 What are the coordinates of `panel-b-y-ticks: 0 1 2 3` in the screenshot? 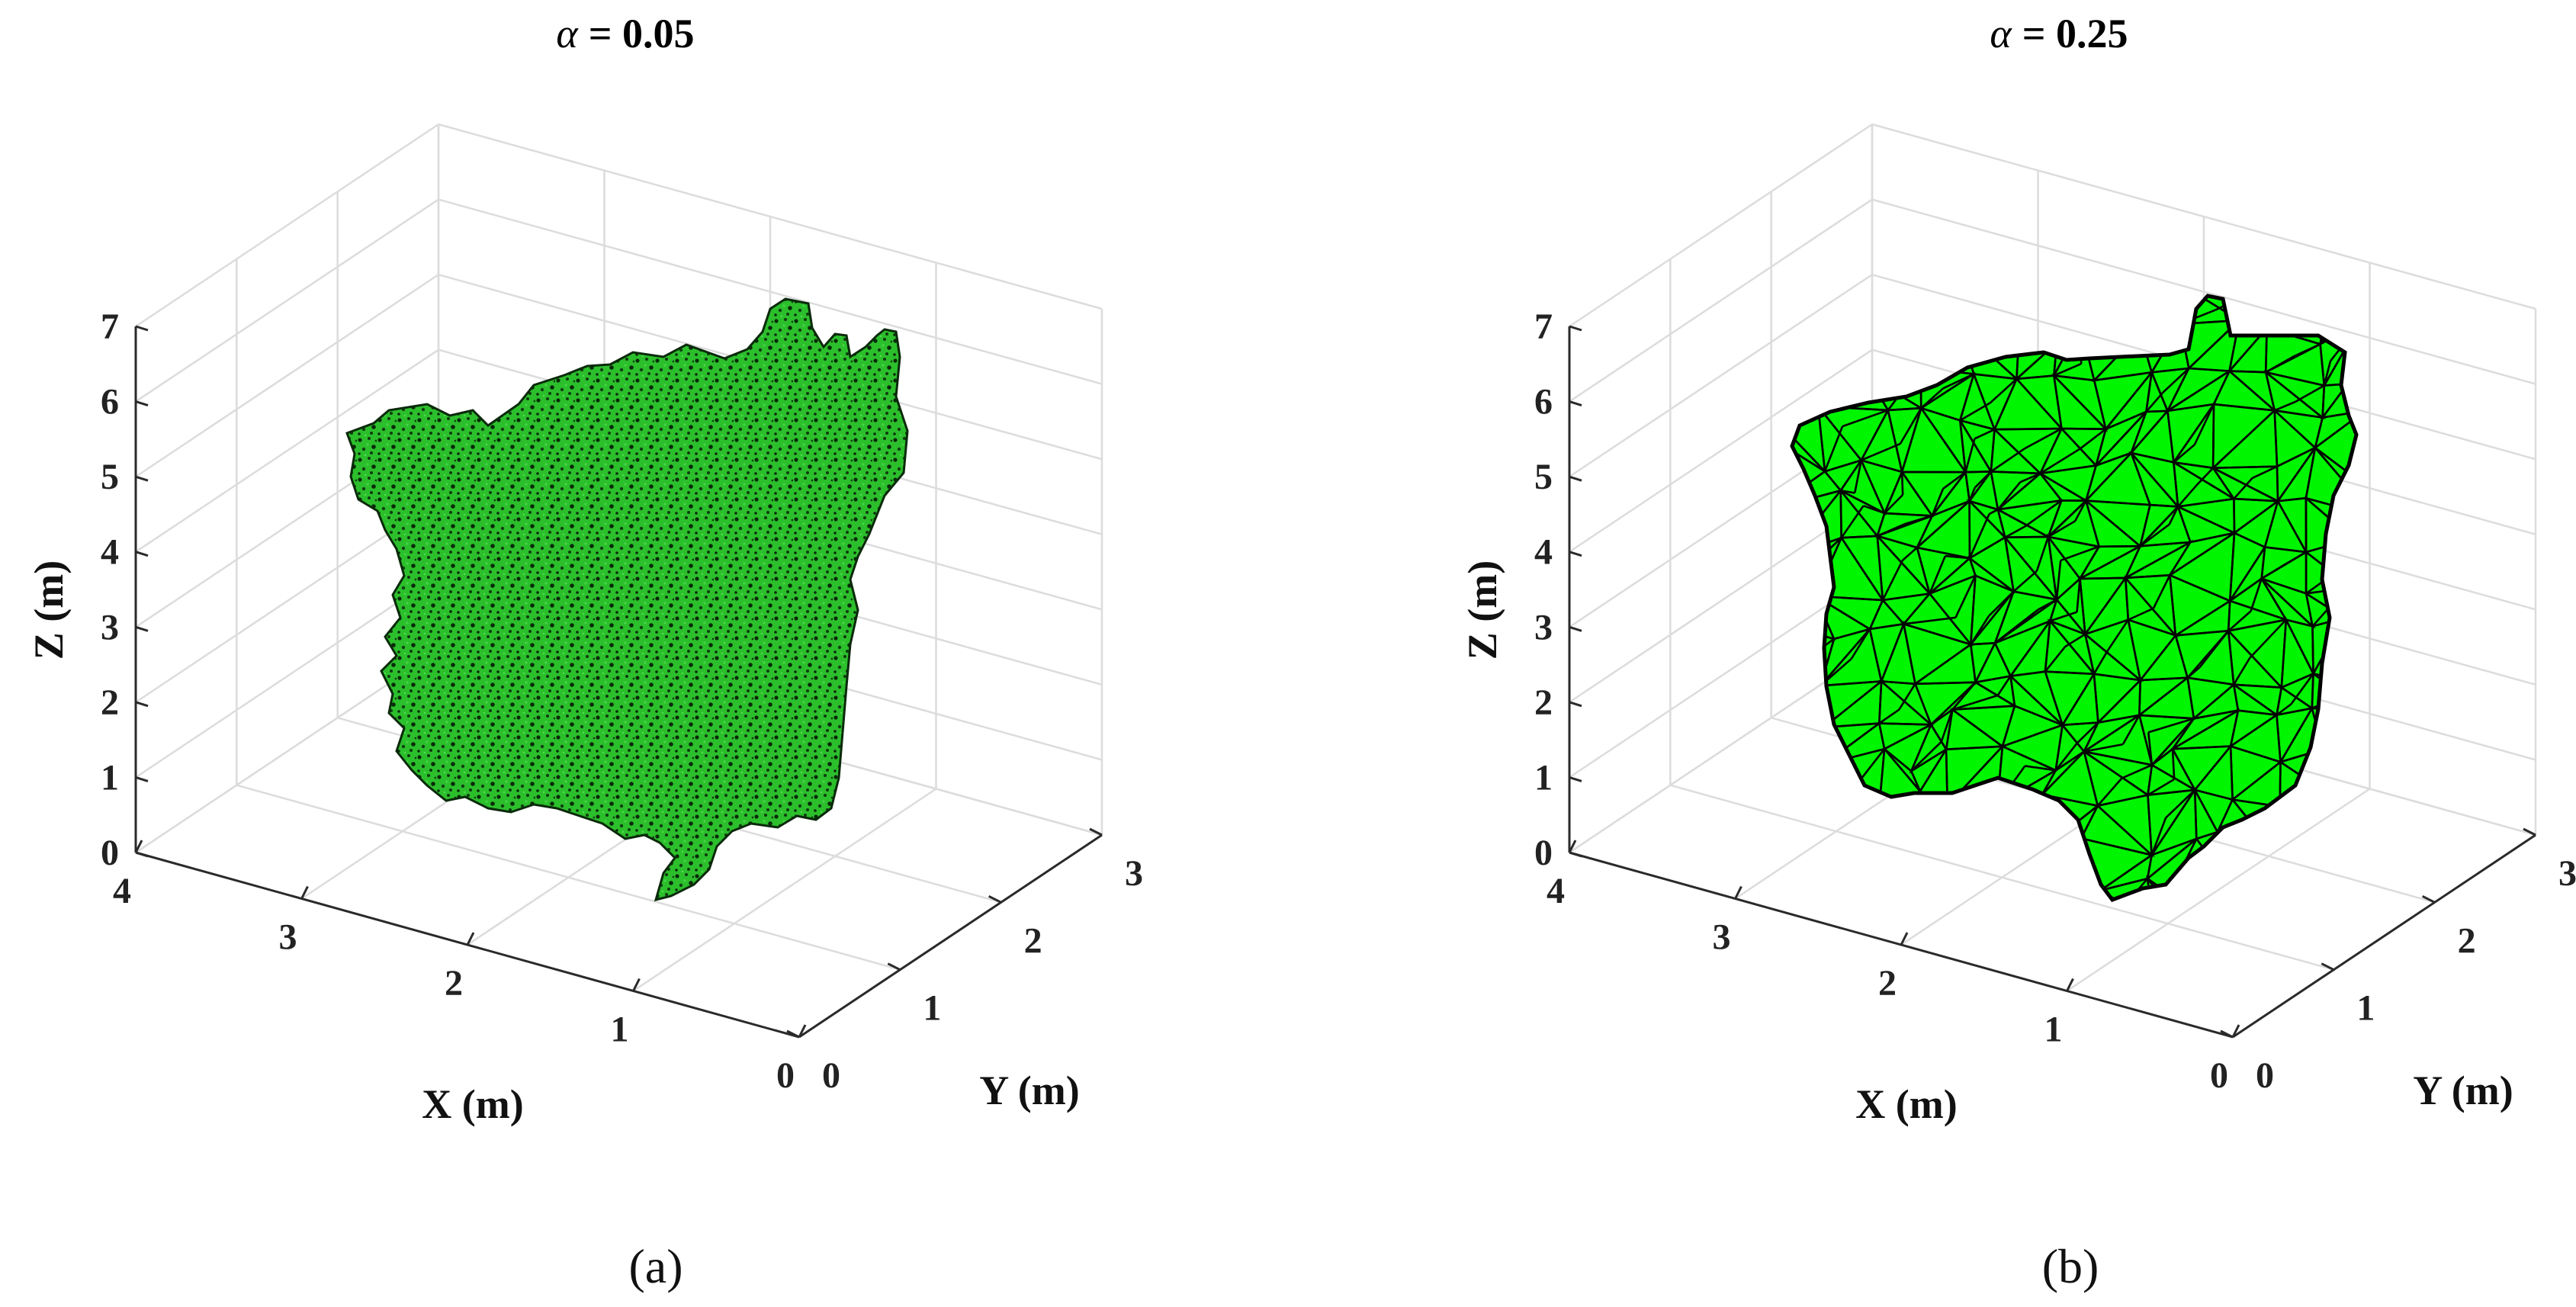 It's located at (2398, 961).